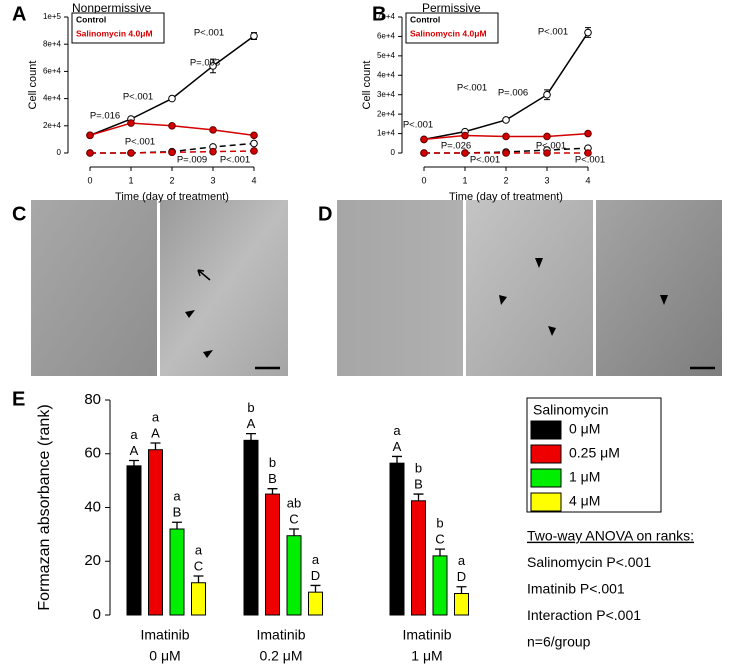 Image resolution: width=729 pixels, height=664 pixels. Describe the element at coordinates (576, 589) in the screenshot. I see `stats-text: Imatinib P<.001` at that location.